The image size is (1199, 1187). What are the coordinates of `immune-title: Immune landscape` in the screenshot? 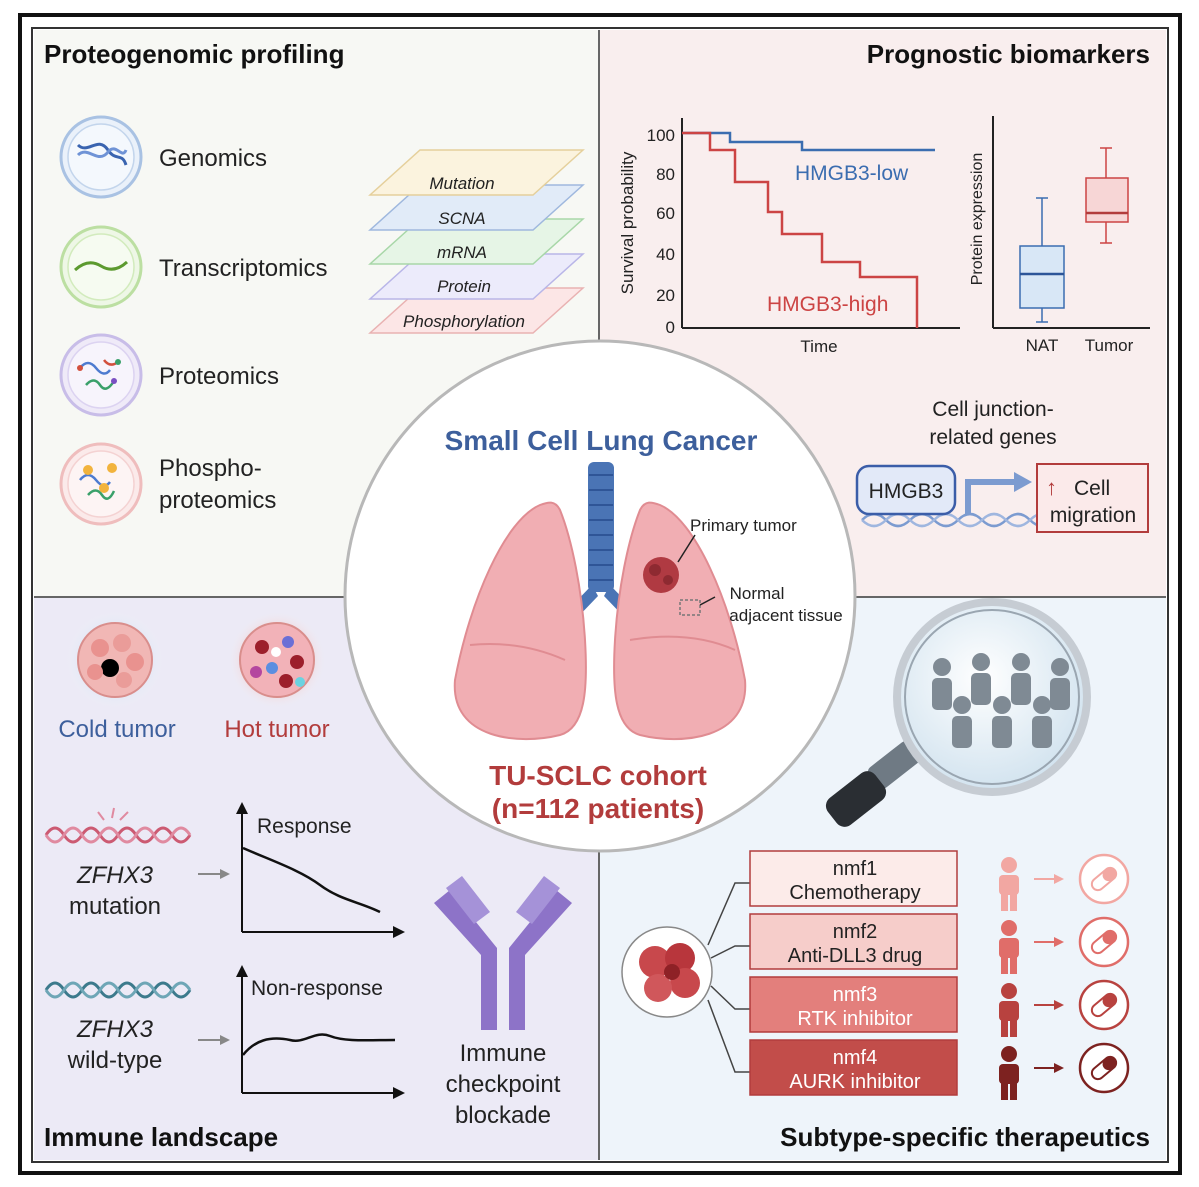 It's located at (161, 1137).